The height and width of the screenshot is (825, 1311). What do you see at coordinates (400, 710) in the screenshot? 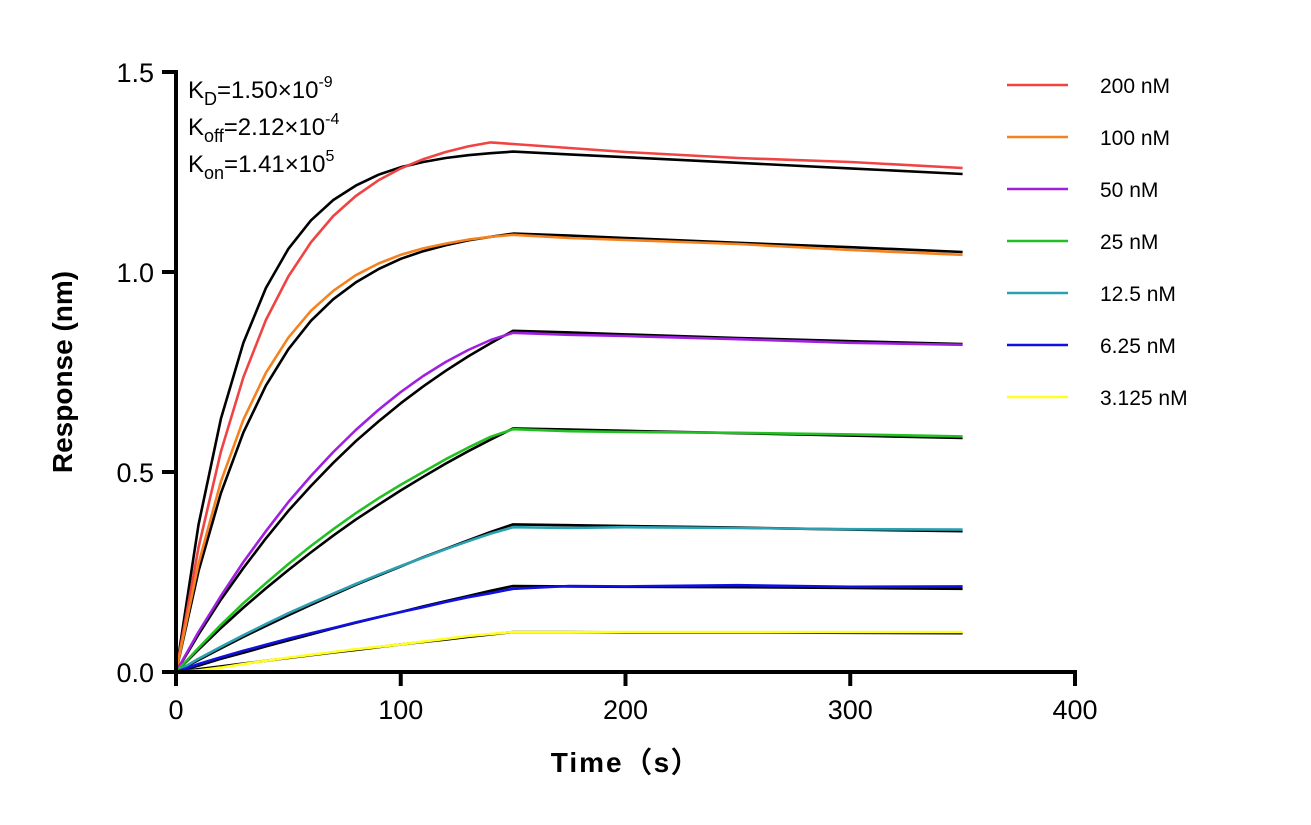
I see `x-tick-label: 100` at bounding box center [400, 710].